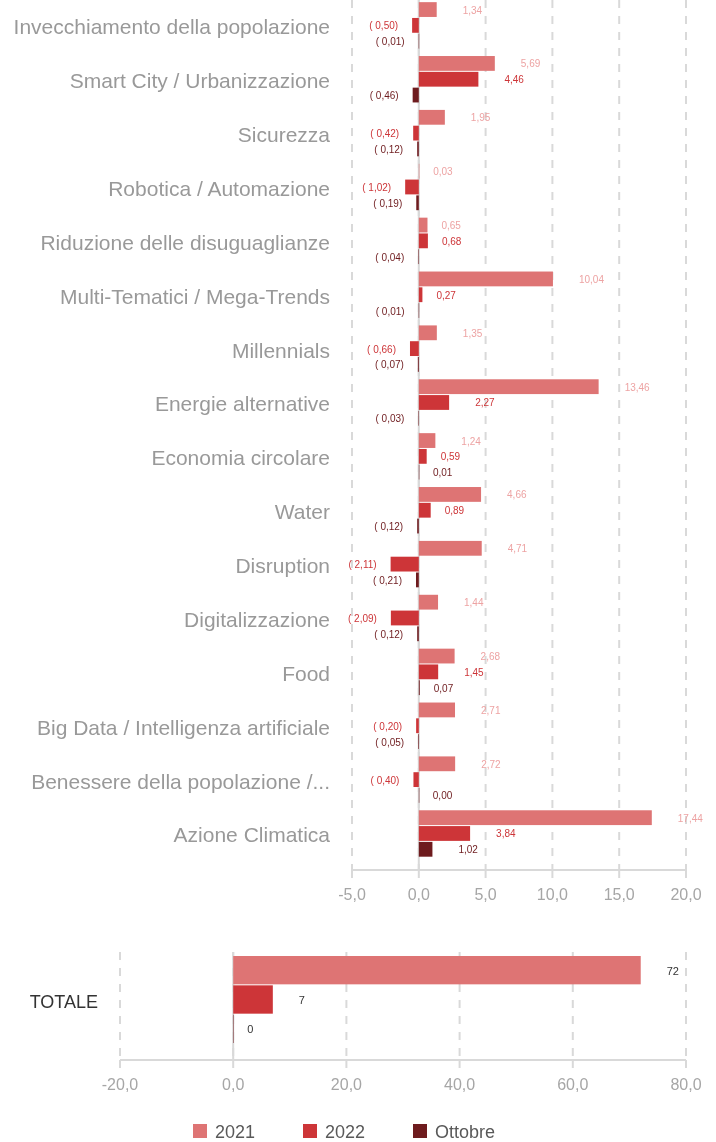 The height and width of the screenshot is (1142, 716). What do you see at coordinates (199, 81) in the screenshot?
I see `y-tick-label: Smart City / Urbanizzazione` at bounding box center [199, 81].